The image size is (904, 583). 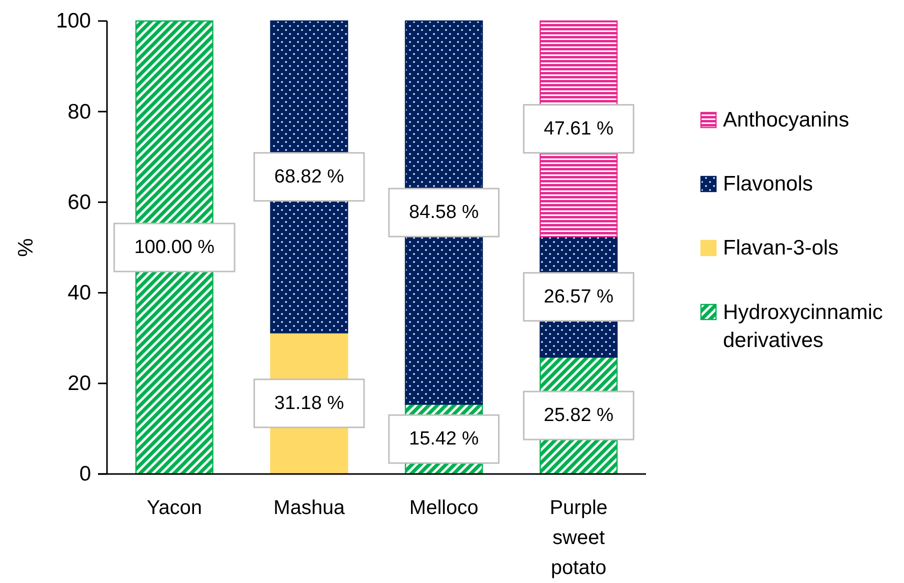 I want to click on y-tick-label: 20, so click(x=79, y=384).